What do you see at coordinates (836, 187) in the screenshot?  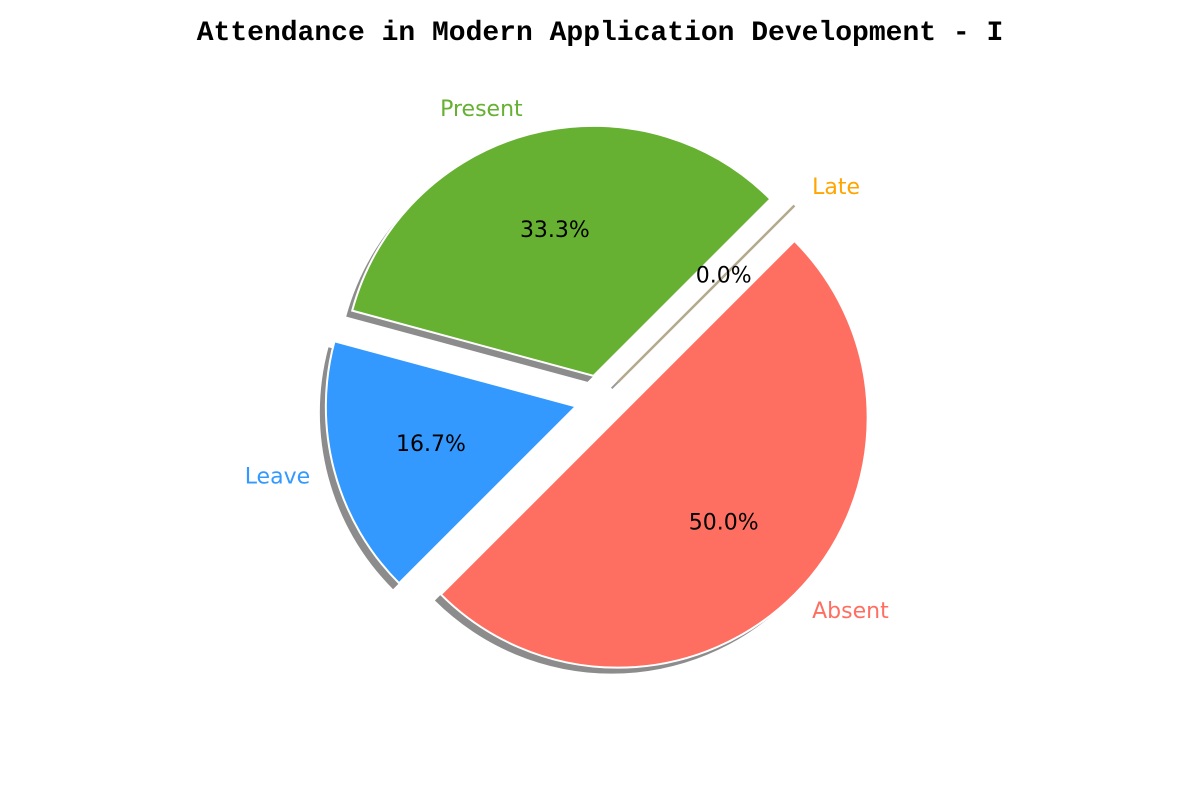 I see `slice-label-late: Late` at bounding box center [836, 187].